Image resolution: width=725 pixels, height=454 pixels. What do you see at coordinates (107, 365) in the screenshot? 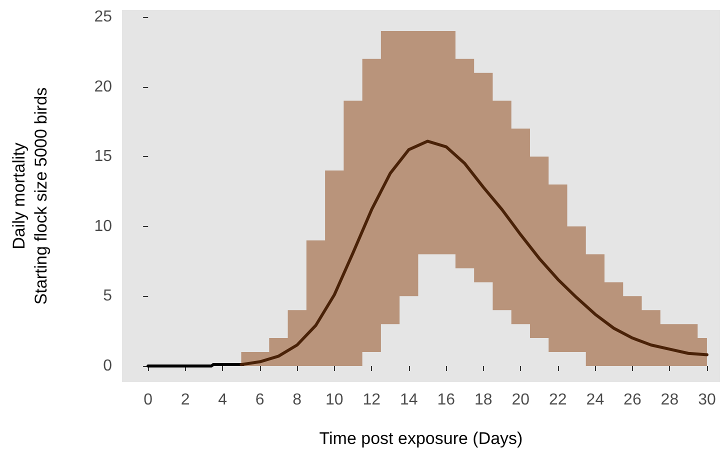
I see `y-tick-label: 0` at bounding box center [107, 365].